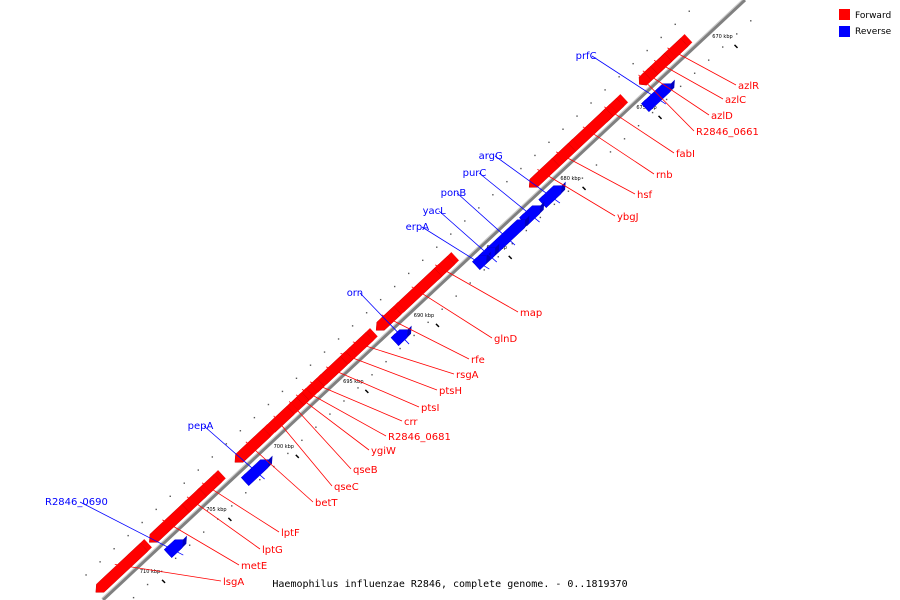 This screenshot has width=900, height=600. What do you see at coordinates (226, 450) in the screenshot?
I see `gene-label-pepa: pepA` at bounding box center [226, 450].